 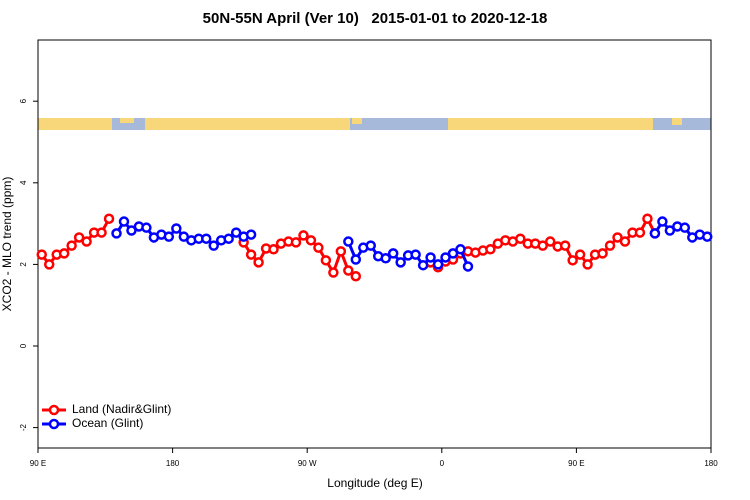 I want to click on y-axis-label: XCO2 - MLO trend (ppm), so click(x=7, y=244).